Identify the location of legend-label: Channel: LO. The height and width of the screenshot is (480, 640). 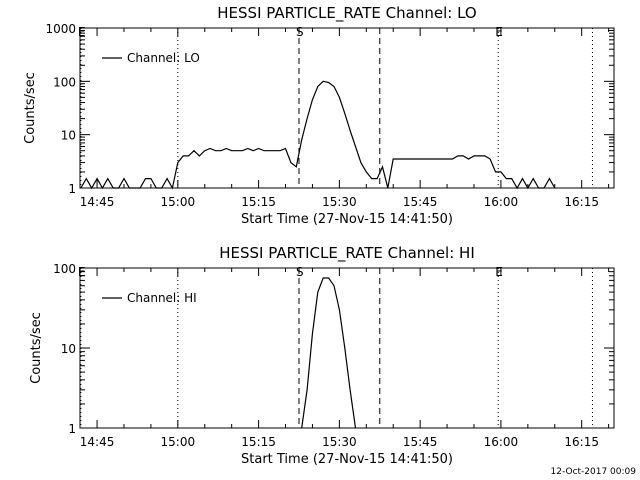
(163, 58).